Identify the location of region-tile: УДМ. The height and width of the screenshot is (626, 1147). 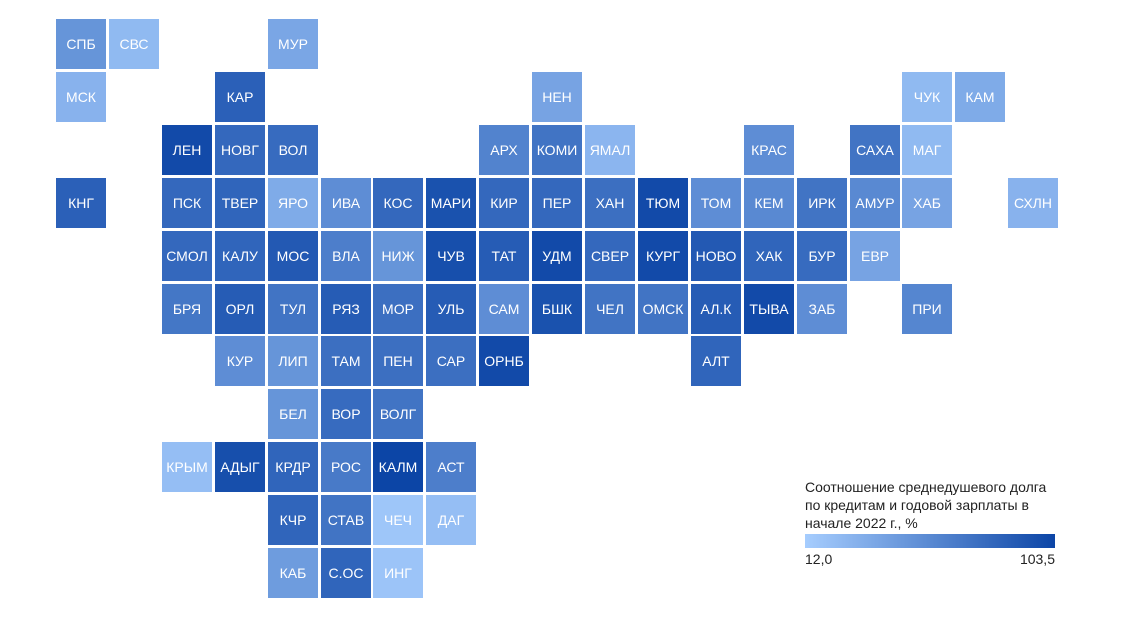
(557, 256).